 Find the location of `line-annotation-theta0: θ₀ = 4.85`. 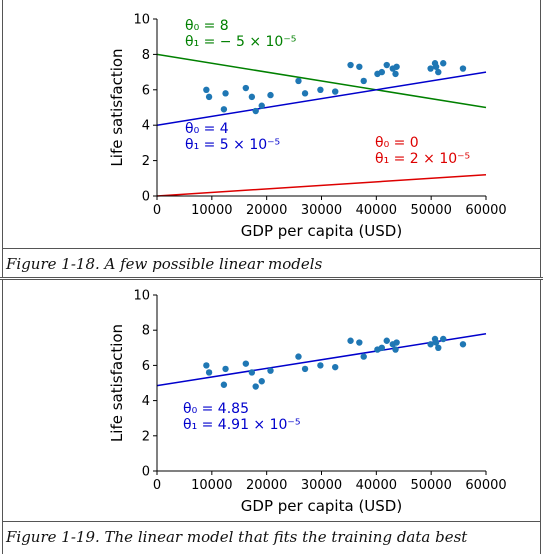

line-annotation-theta0: θ₀ = 4.85 is located at coordinates (216, 409).